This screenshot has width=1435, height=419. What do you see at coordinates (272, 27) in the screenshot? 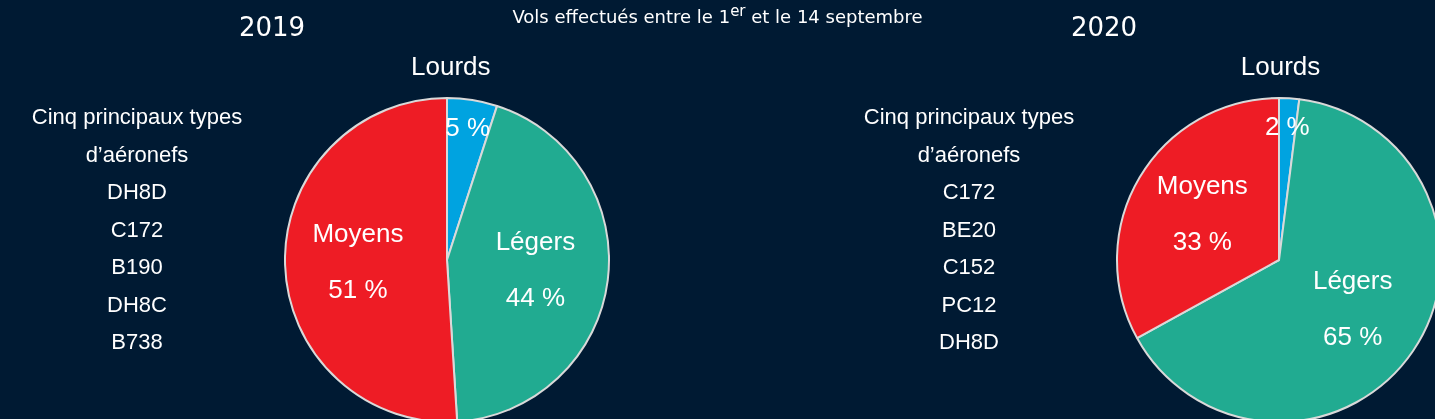
I see `chart-title: 2019` at bounding box center [272, 27].